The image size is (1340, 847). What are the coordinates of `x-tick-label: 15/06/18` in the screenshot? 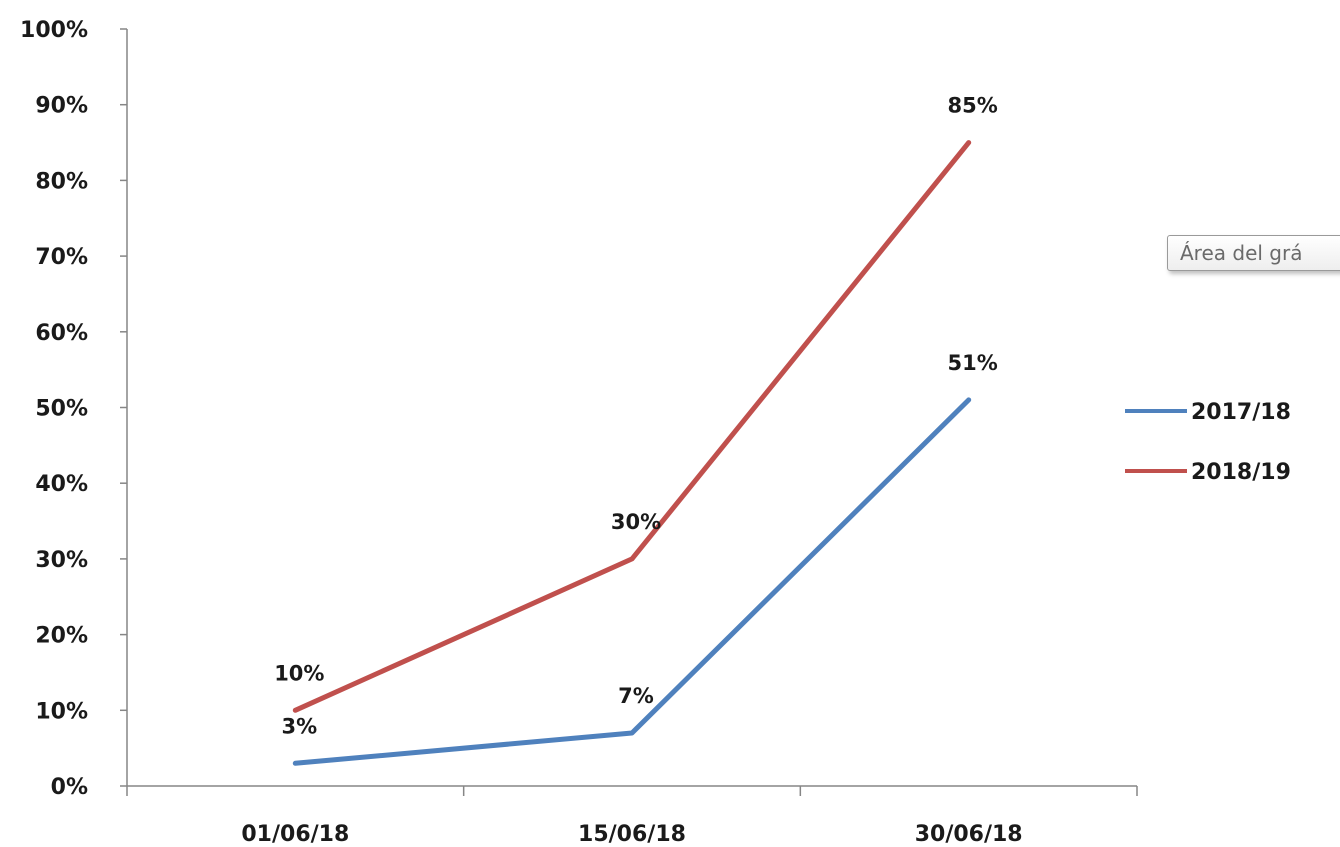 It's located at (632, 834).